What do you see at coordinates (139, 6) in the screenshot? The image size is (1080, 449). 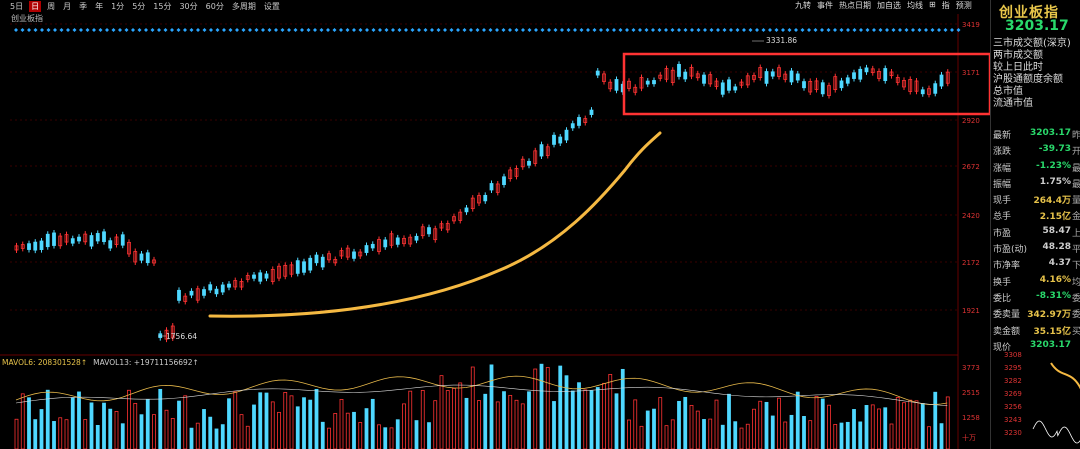 I see `period-tab-7: 5分` at bounding box center [139, 6].